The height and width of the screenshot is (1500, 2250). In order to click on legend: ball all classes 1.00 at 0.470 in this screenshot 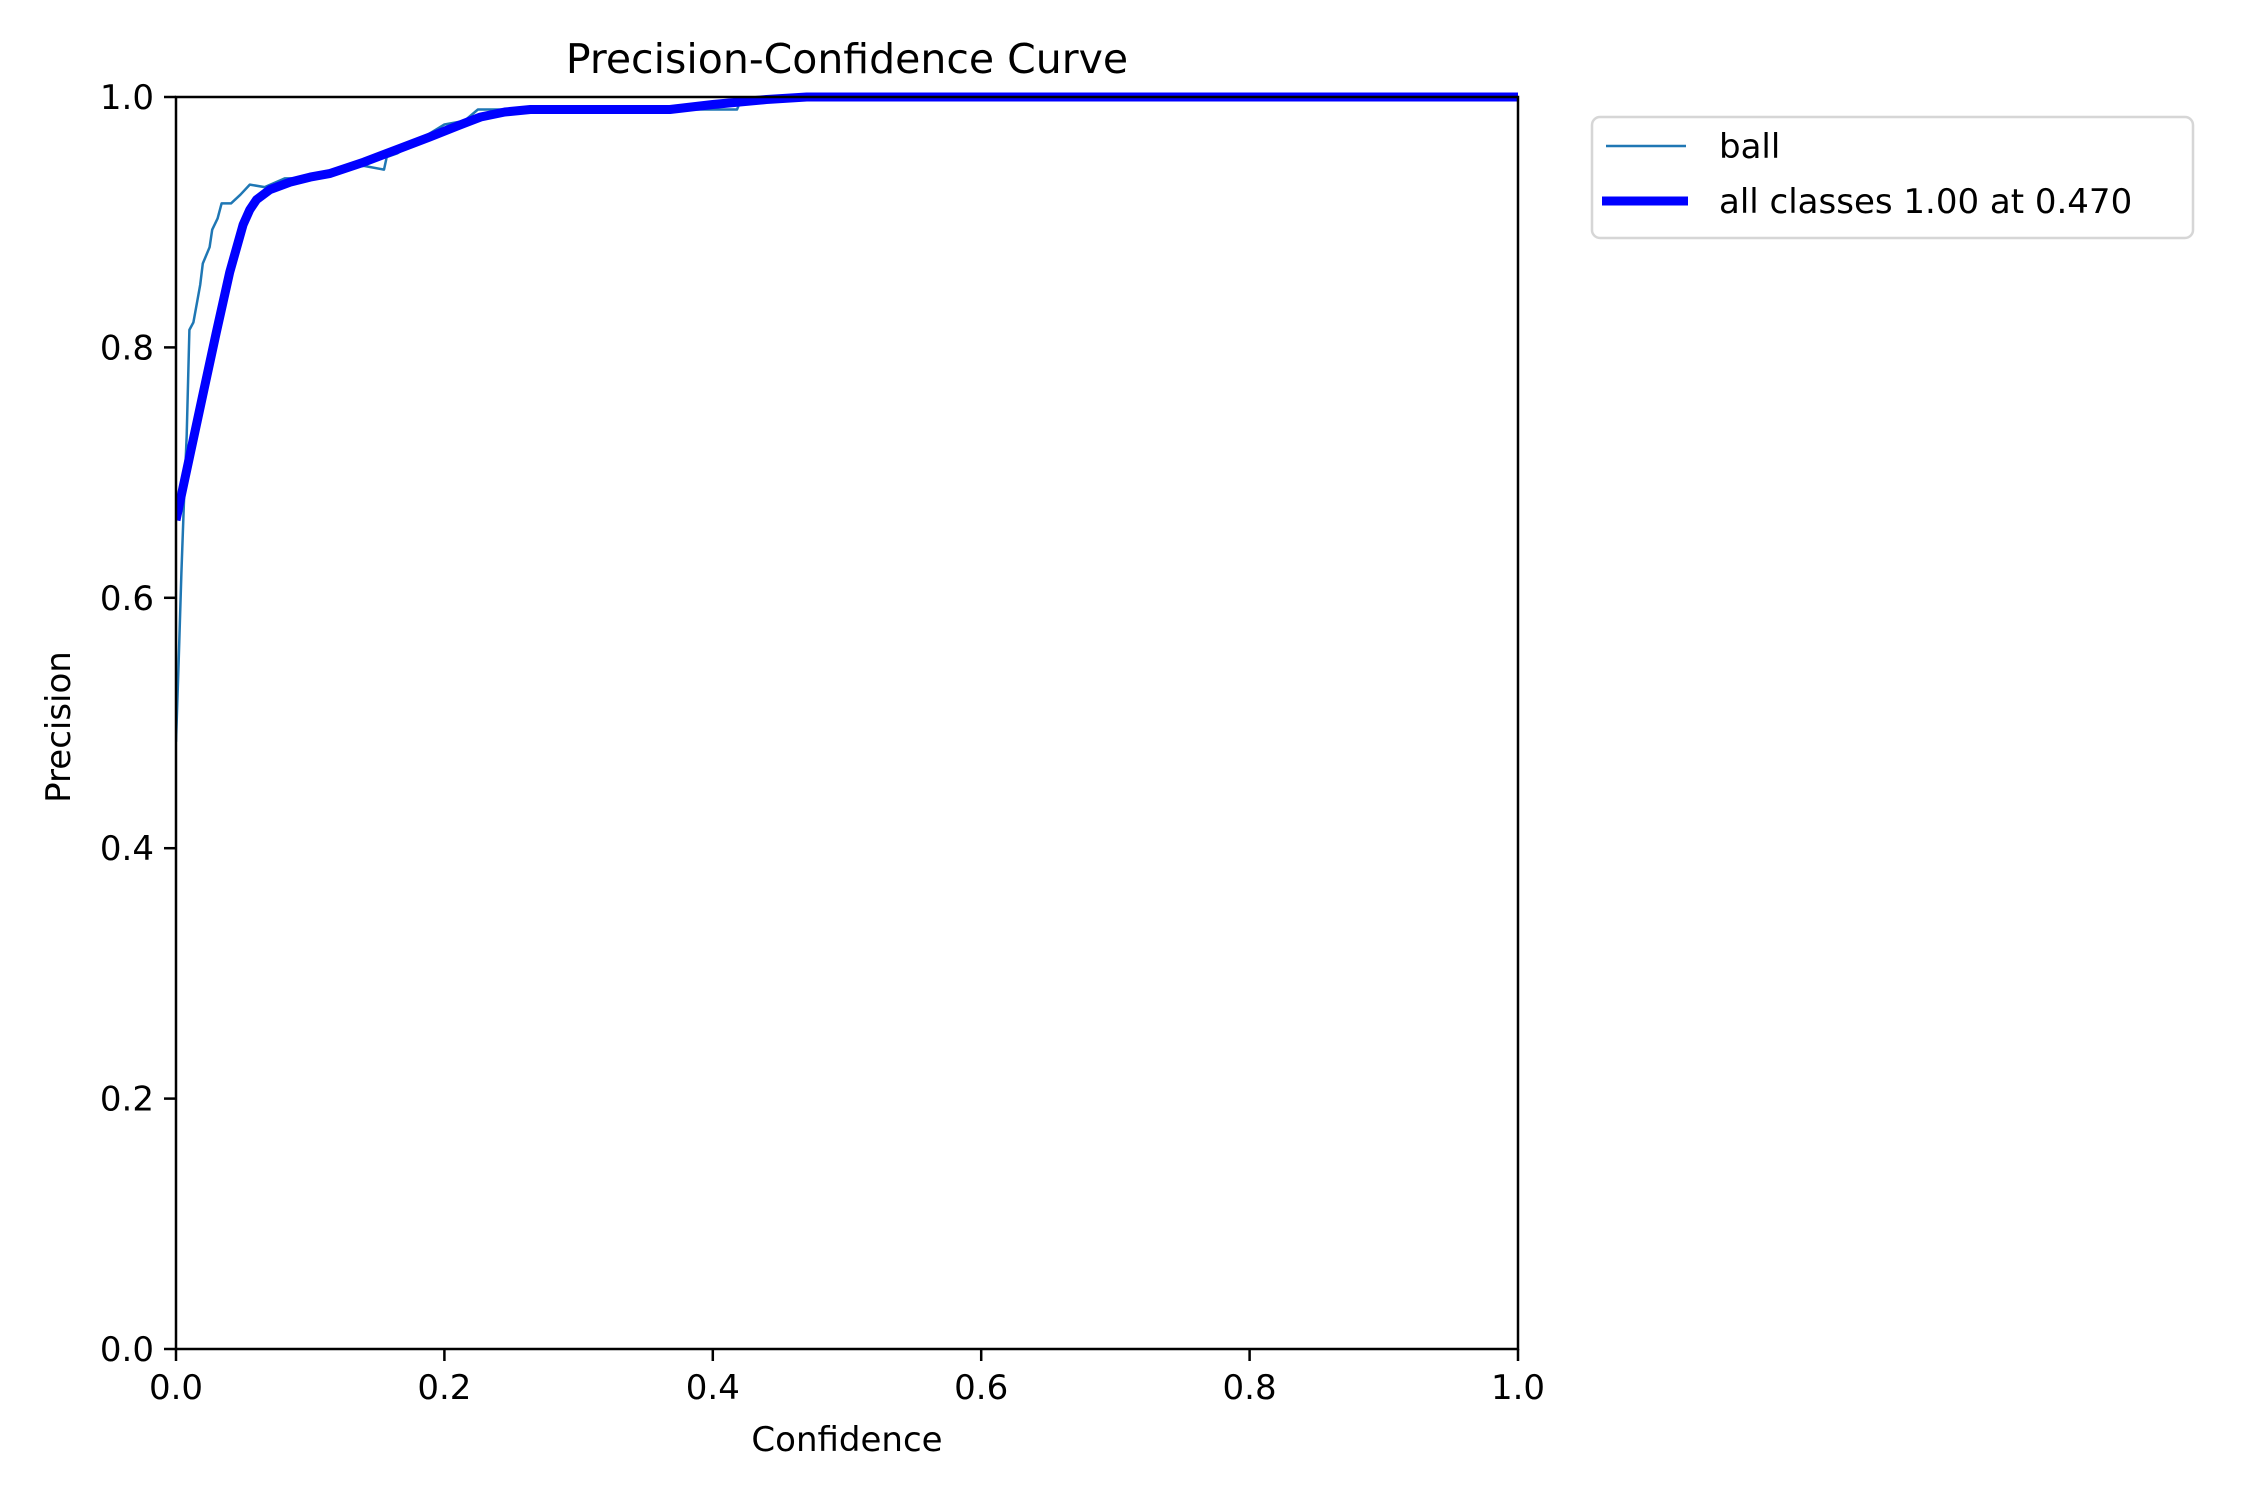, I will do `click(1892, 177)`.